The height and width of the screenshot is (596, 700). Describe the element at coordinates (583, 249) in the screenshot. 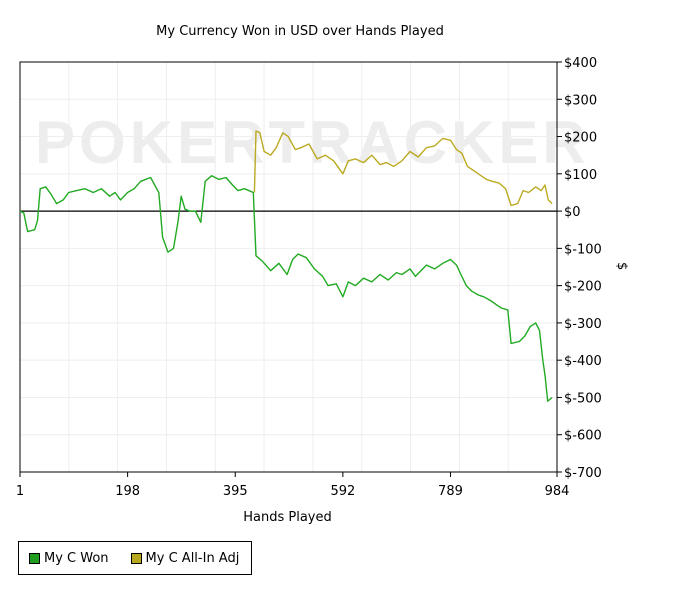

I see `y-tick-label: $-100` at that location.